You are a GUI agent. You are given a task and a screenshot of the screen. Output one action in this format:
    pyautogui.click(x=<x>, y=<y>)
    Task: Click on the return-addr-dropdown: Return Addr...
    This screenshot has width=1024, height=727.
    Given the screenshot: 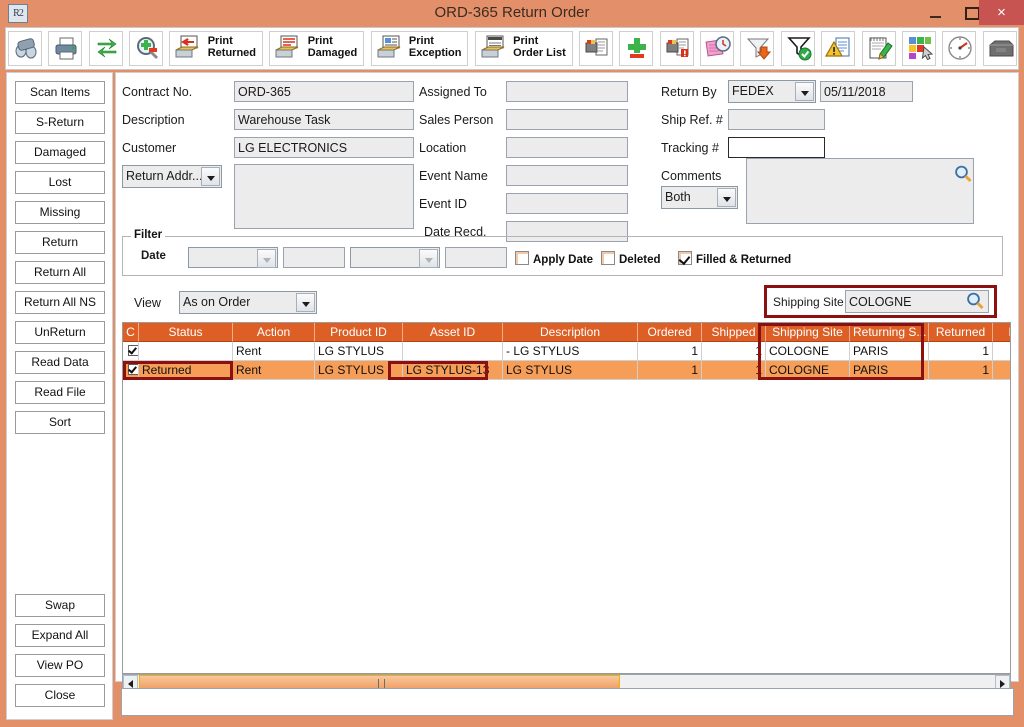 What is the action you would take?
    pyautogui.click(x=172, y=176)
    